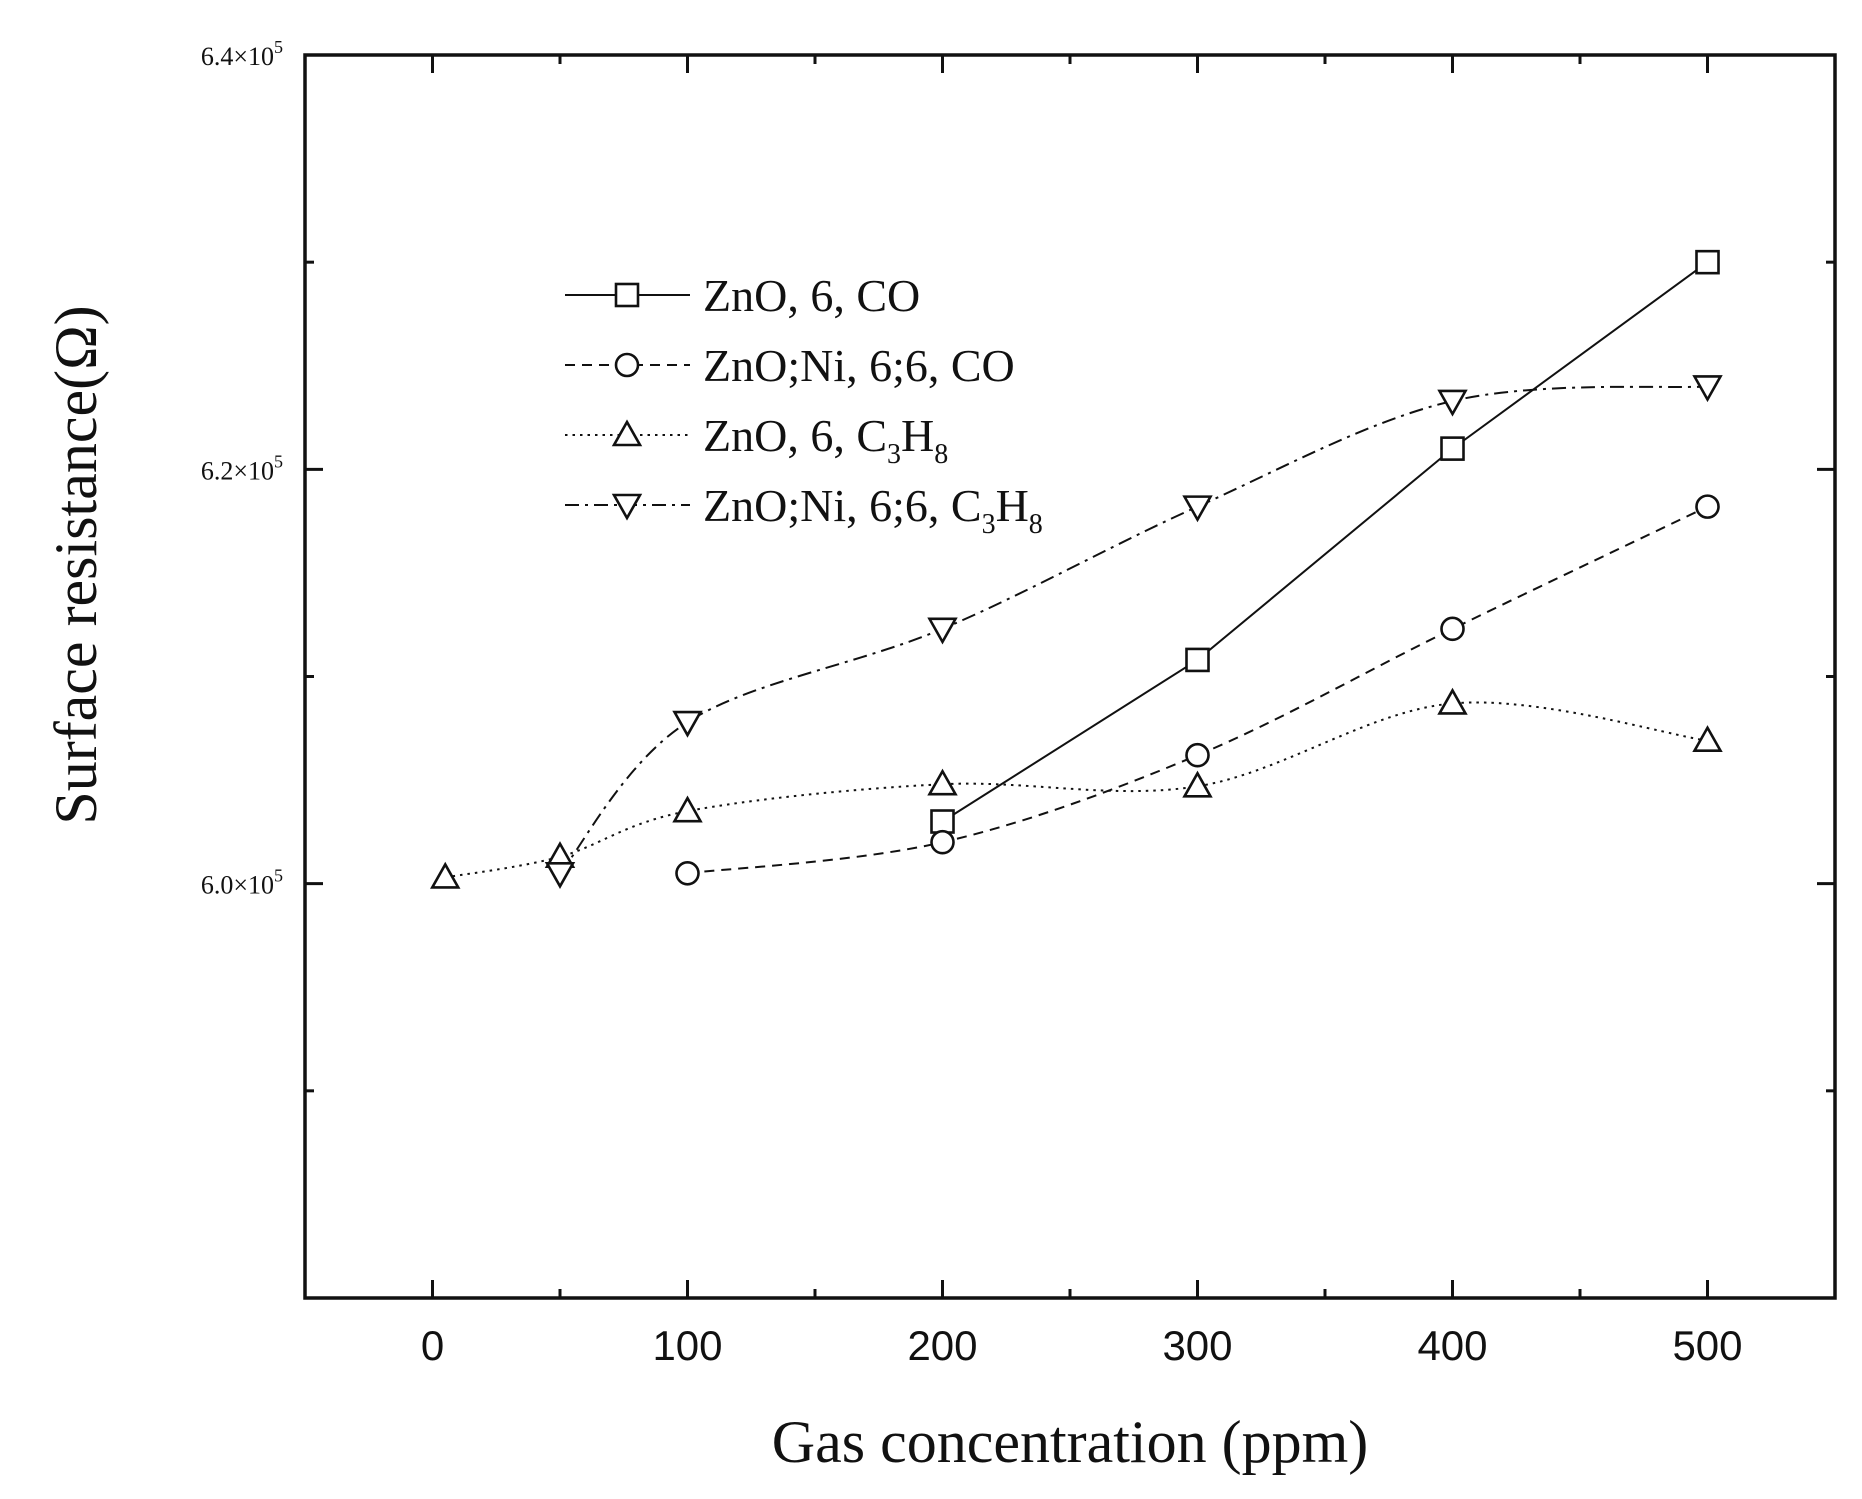  I want to click on y-tick-label: 6.4×10⁵, so click(242, 54).